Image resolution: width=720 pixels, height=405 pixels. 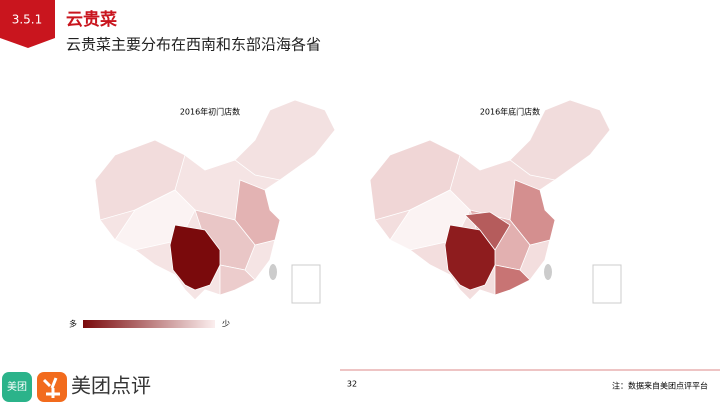 I want to click on brand-icon-text: 美团, so click(x=17, y=386).